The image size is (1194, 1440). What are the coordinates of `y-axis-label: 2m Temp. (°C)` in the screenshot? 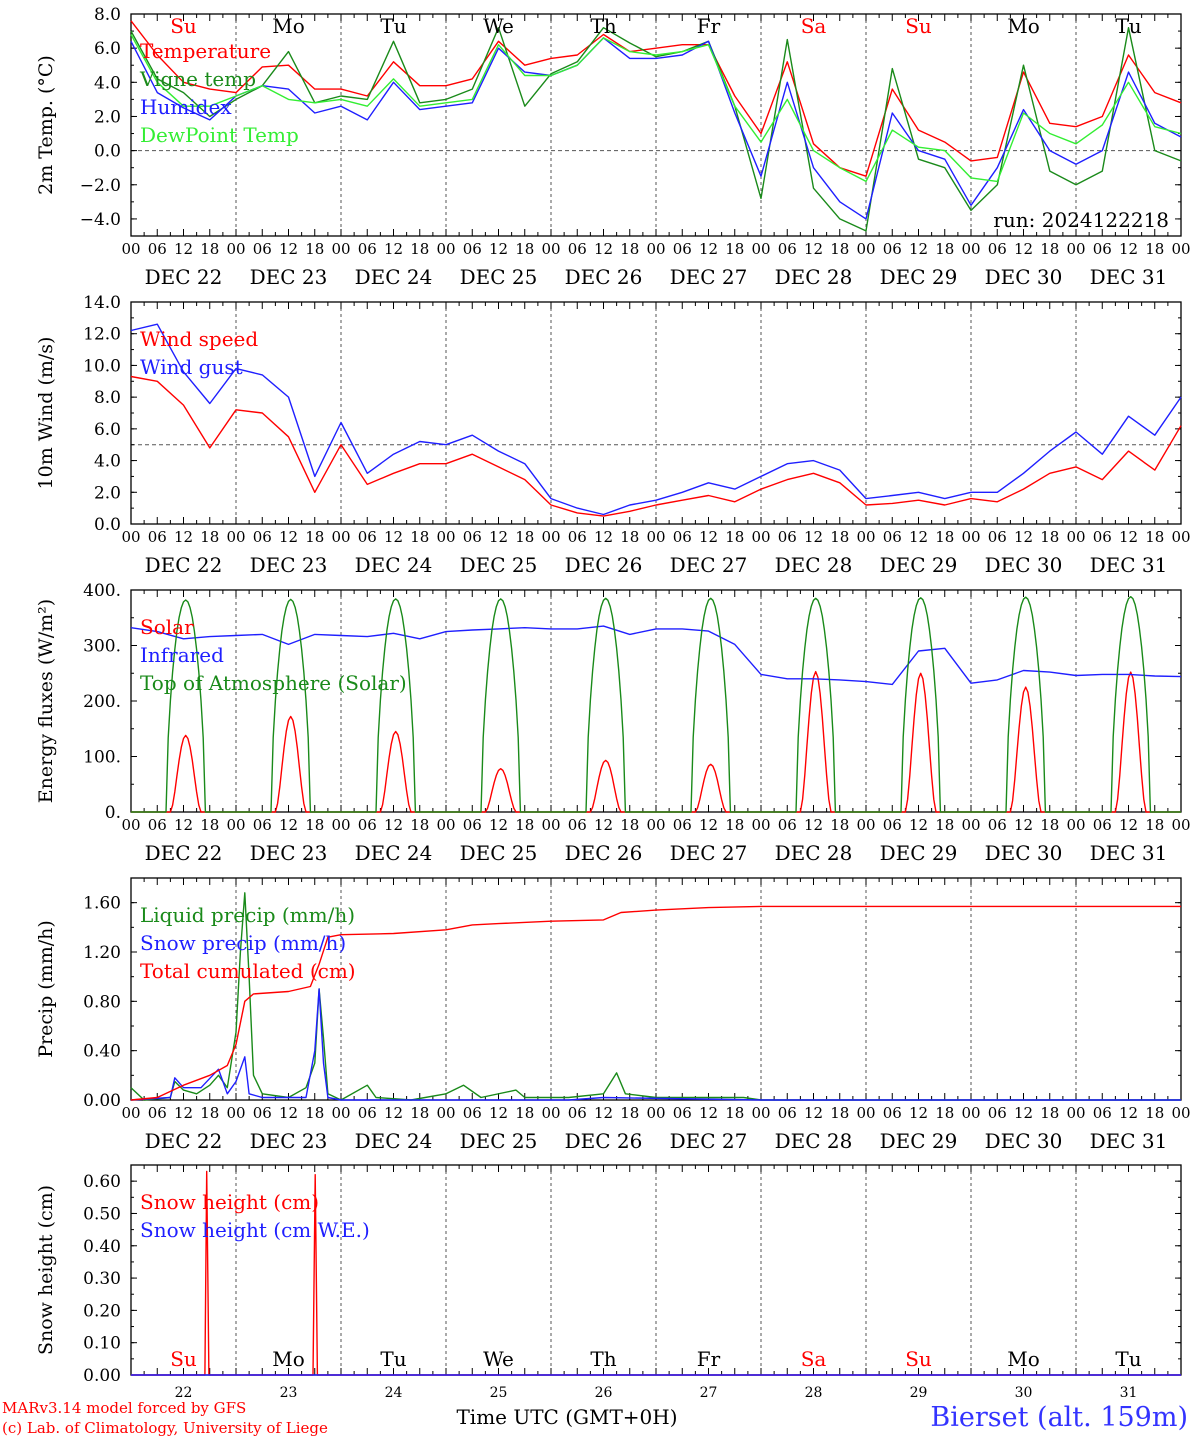 It's located at (46, 125).